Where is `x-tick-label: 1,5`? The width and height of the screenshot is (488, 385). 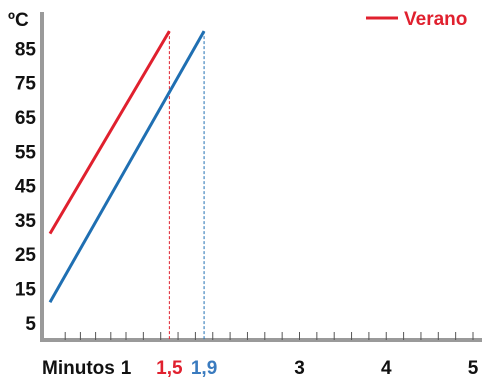 x-tick-label: 1,5 is located at coordinates (169, 368).